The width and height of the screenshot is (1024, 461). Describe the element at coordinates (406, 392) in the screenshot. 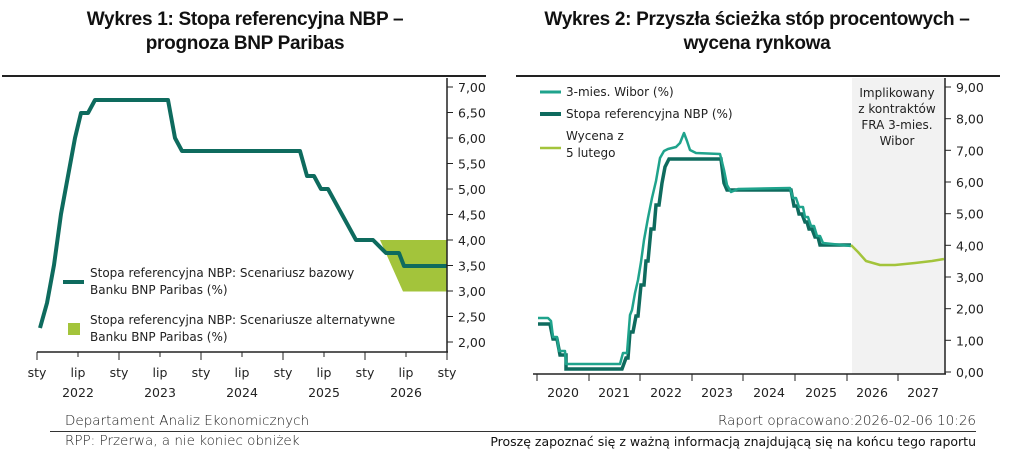

I see `chart1-x-year-label: 2026` at that location.